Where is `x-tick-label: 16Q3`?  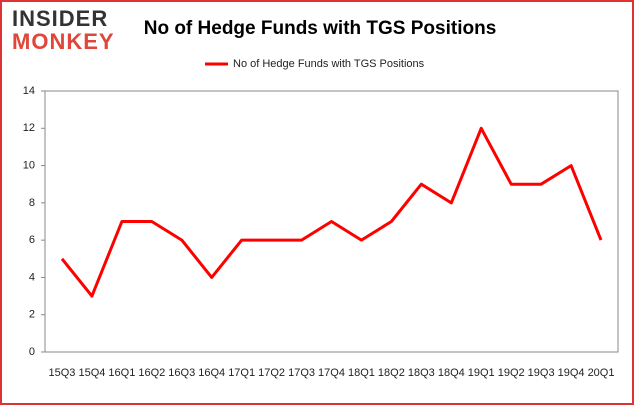 x-tick-label: 16Q3 is located at coordinates (181, 373).